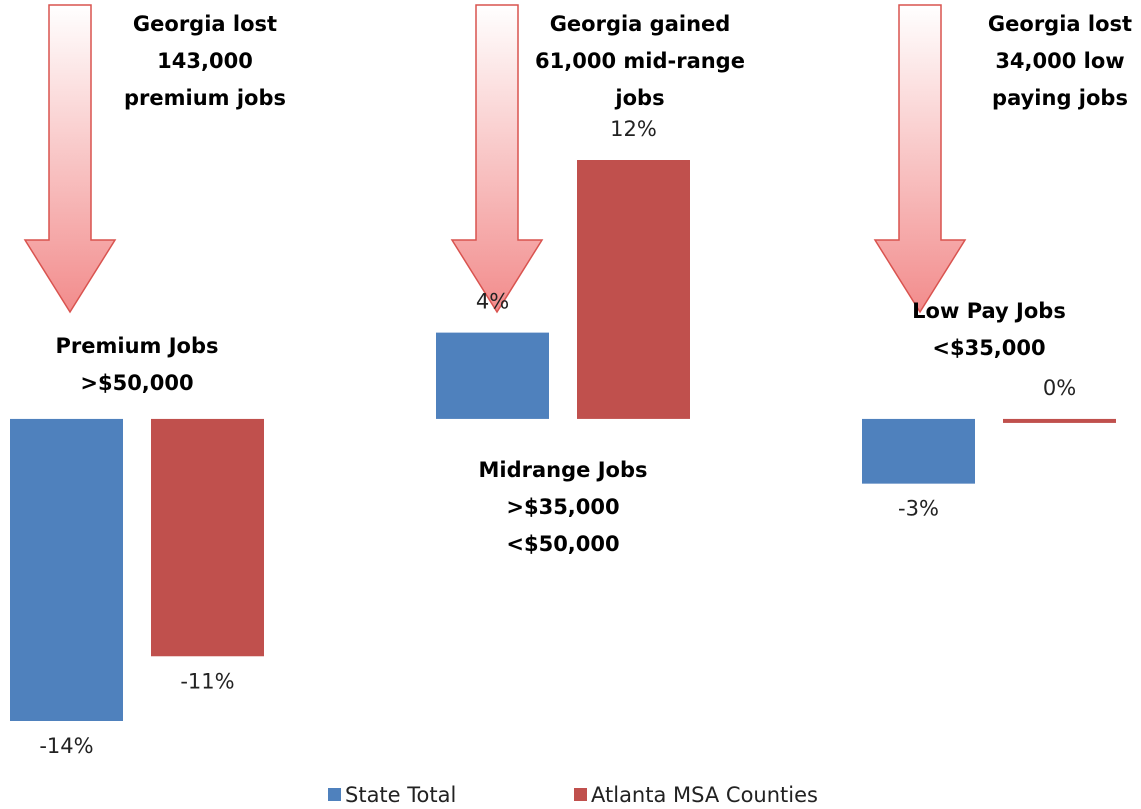 This screenshot has width=1141, height=809. Describe the element at coordinates (1059, 388) in the screenshot. I see `value-label: 0%` at that location.